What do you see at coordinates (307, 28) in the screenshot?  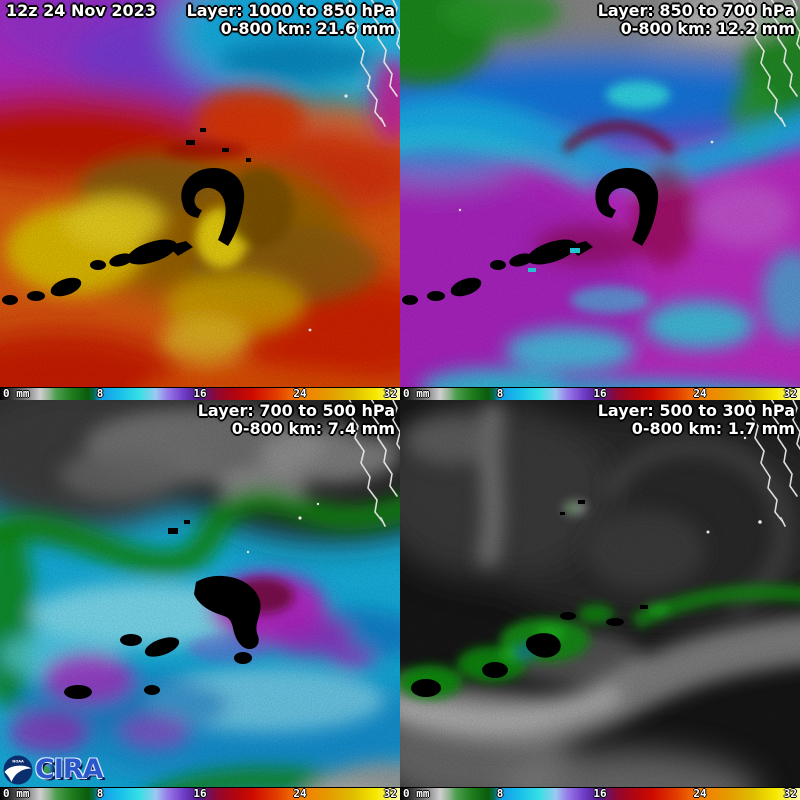 I see `layer-value: 0-800 km: 21.6 mm` at bounding box center [307, 28].